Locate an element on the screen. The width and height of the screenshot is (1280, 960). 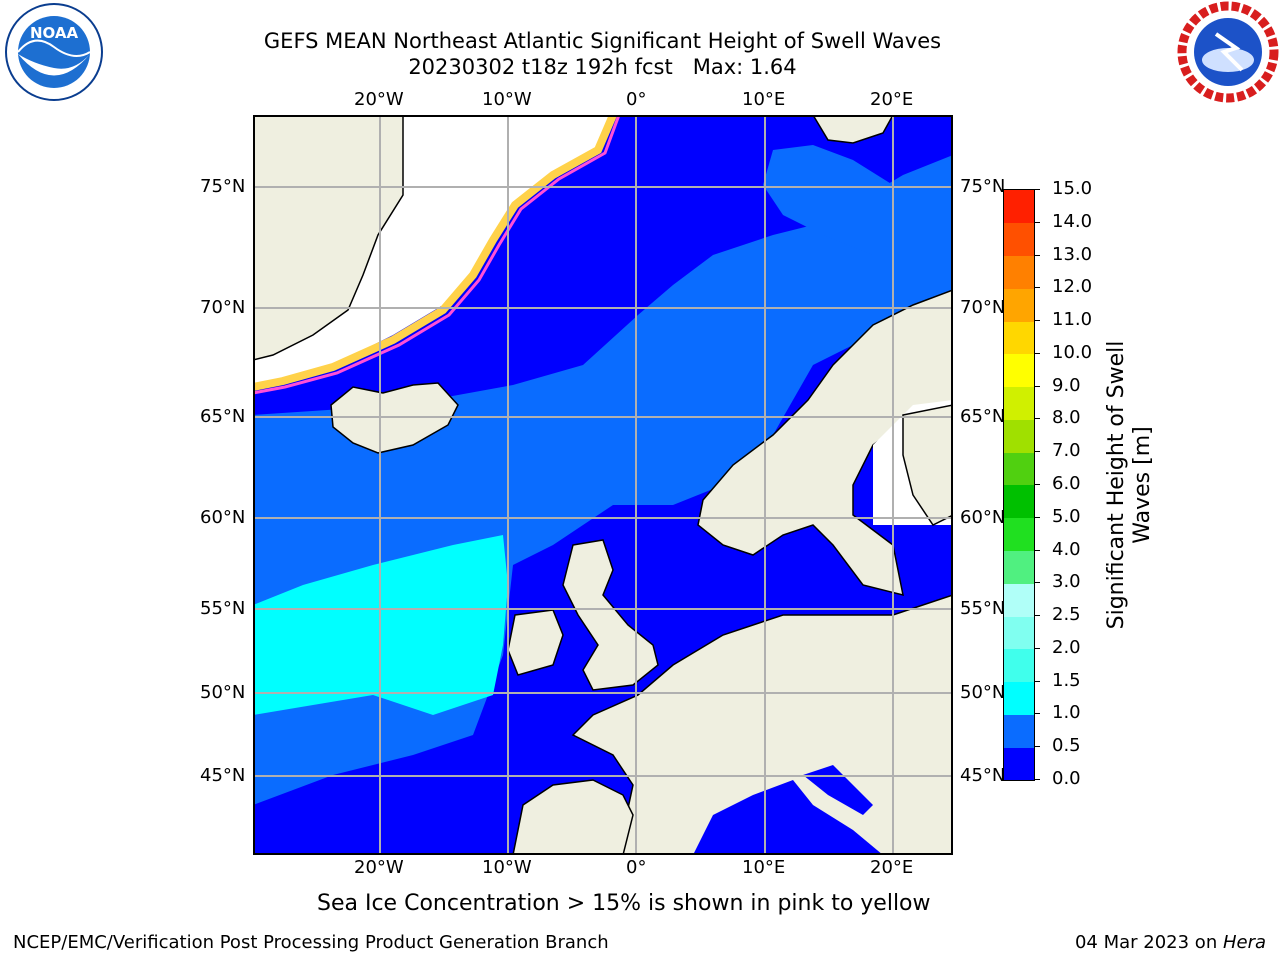
greenland is located at coordinates (328, 237).